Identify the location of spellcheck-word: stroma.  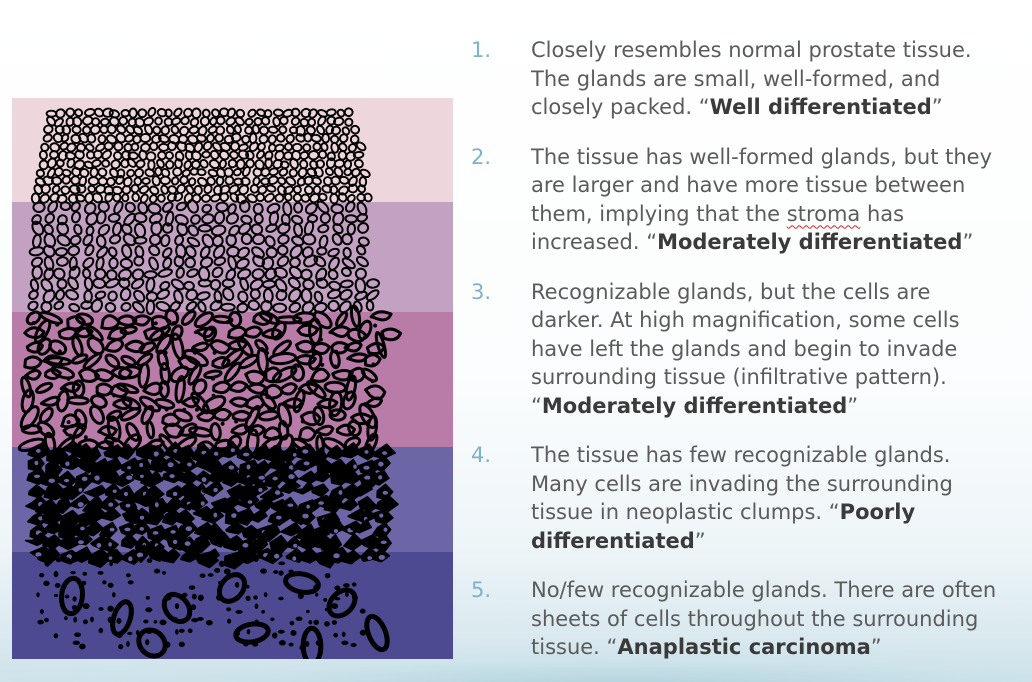
(823, 213).